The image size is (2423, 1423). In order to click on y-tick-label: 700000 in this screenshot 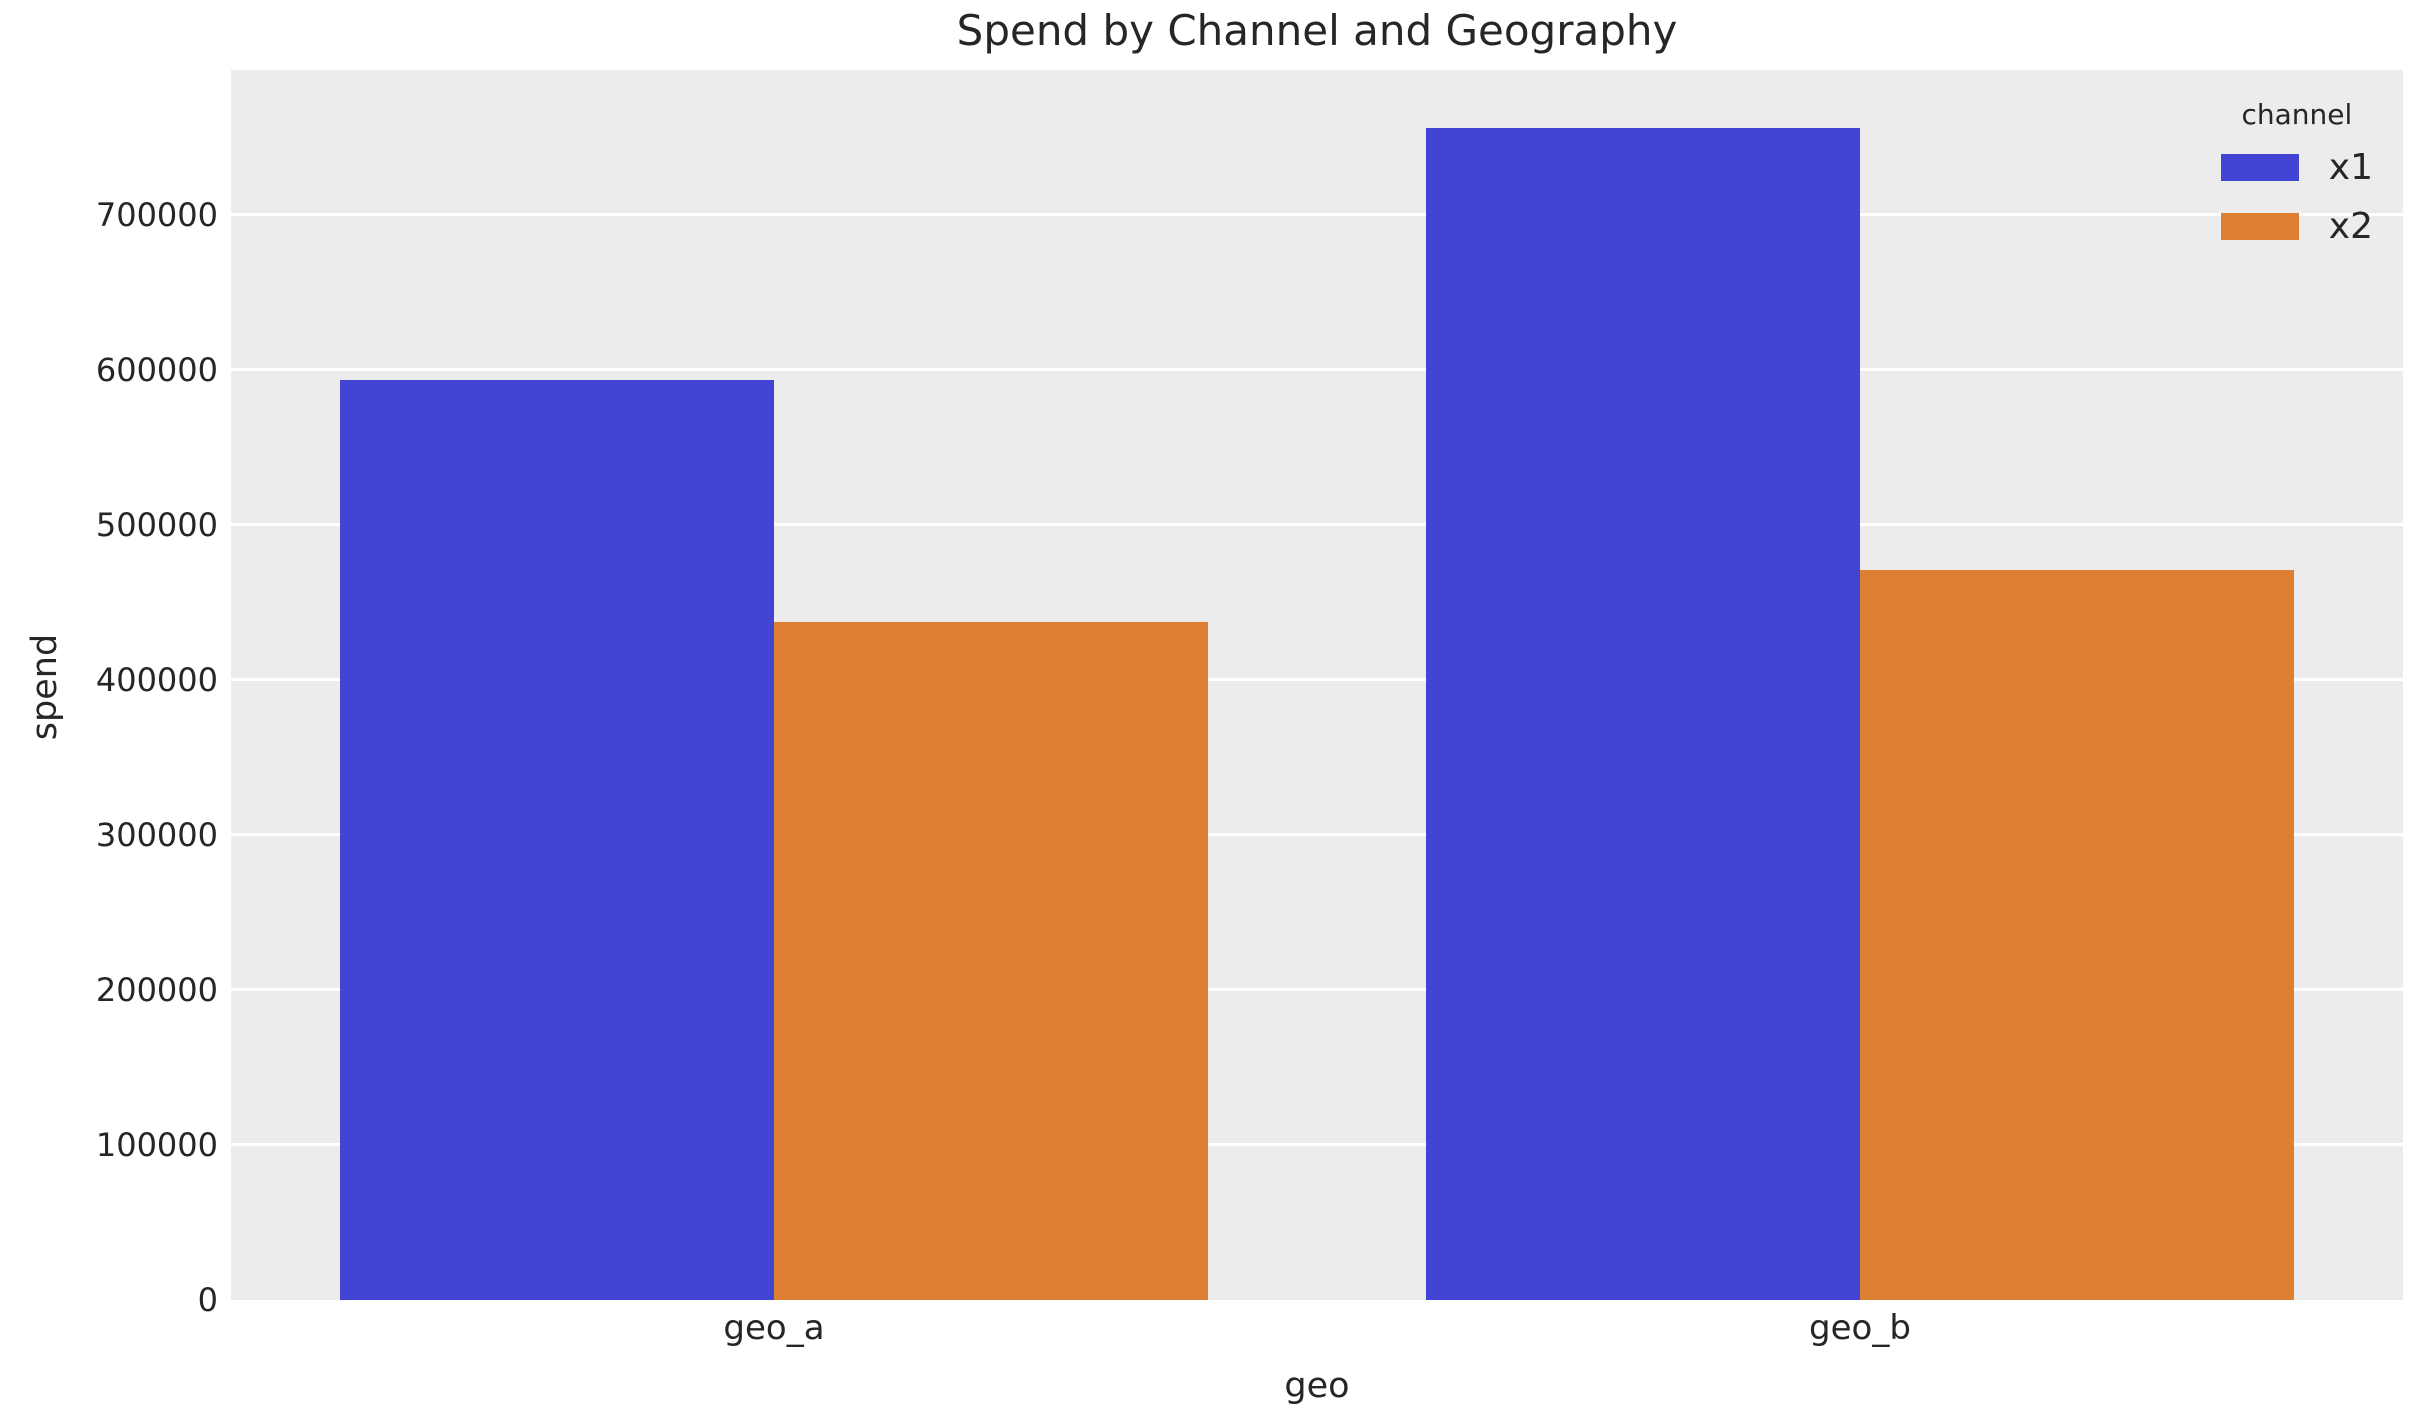, I will do `click(156, 214)`.